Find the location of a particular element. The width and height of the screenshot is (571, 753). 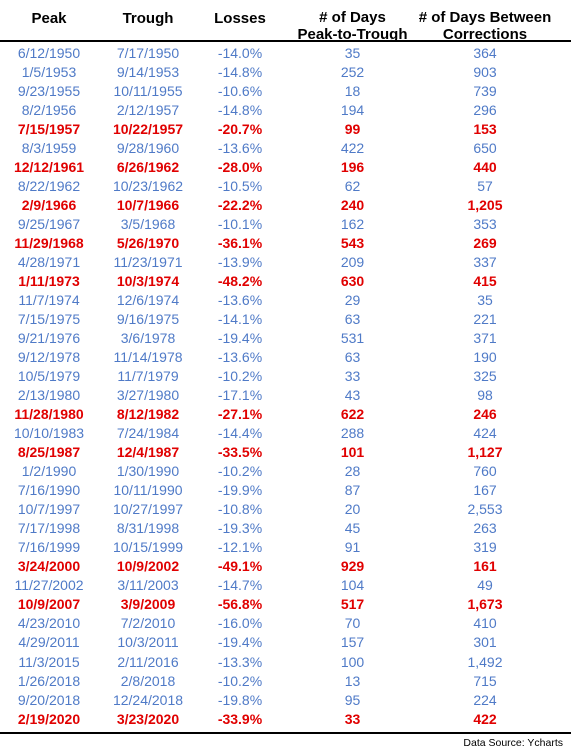

cell-days-peak-to-trough: 630 is located at coordinates (352, 281).